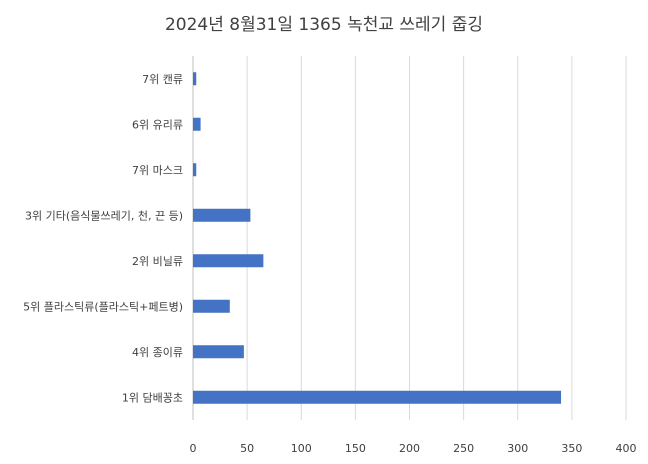 This screenshot has height=464, width=648. I want to click on category-label: 5위 플라스틱류(플라스틱+페트병), so click(103, 306).